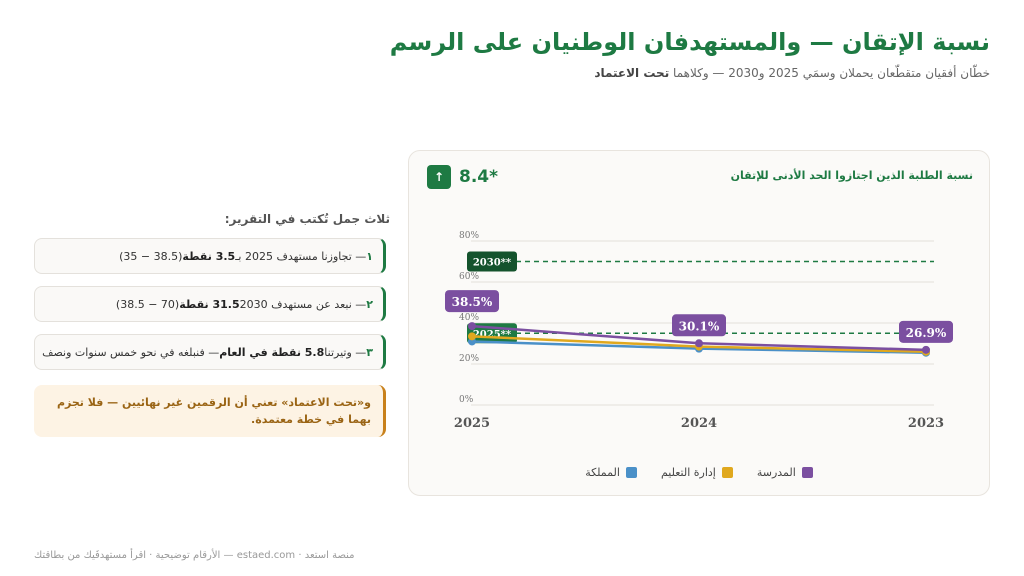 Image resolution: width=1024 pixels, height=576 pixels. What do you see at coordinates (272, 352) in the screenshot?
I see `card-bold: 5.8 نقطة في العام` at bounding box center [272, 352].